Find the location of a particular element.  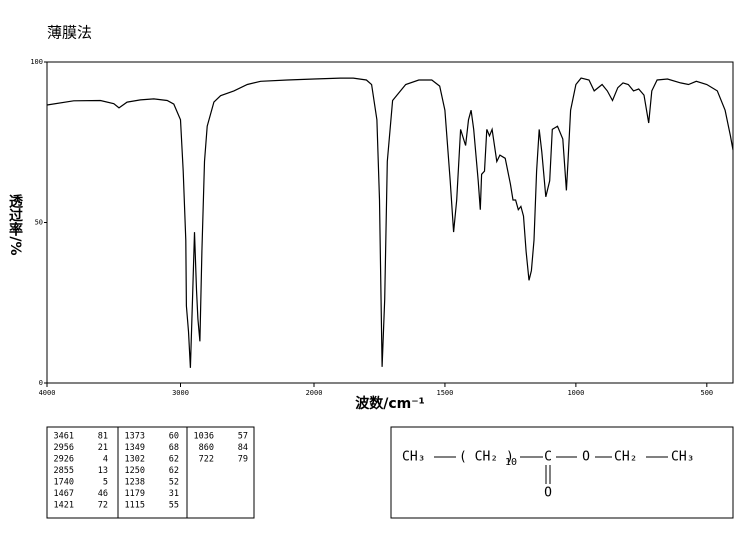

peak-wavenumber: 1036 is located at coordinates (204, 437).